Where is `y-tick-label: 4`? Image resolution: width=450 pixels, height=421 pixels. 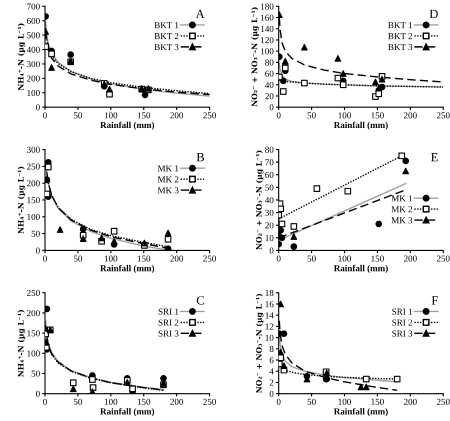
y-tick-label: 4 is located at coordinates (271, 371).